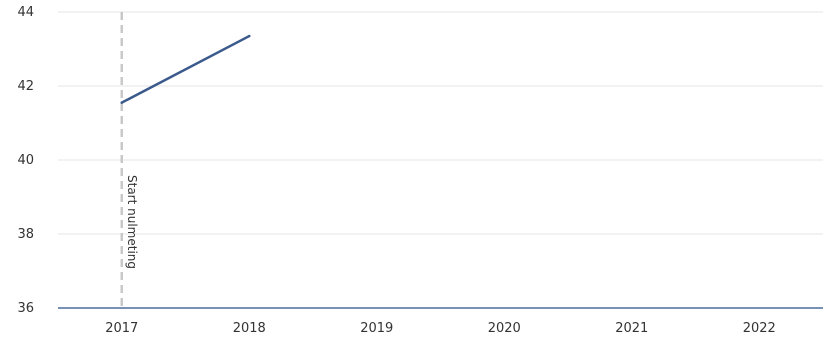 The width and height of the screenshot is (823, 345). What do you see at coordinates (25, 308) in the screenshot?
I see `y-tick-label: 36` at bounding box center [25, 308].